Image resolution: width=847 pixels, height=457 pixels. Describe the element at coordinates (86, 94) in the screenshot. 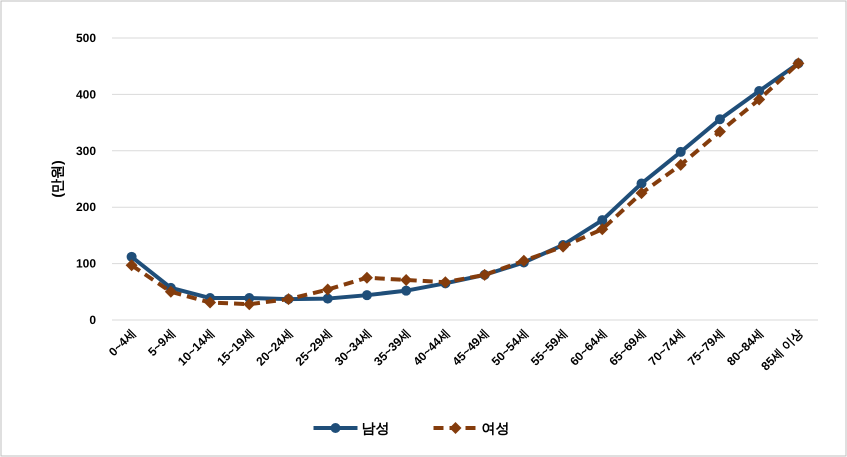

I see `y-tick-label: 400` at that location.